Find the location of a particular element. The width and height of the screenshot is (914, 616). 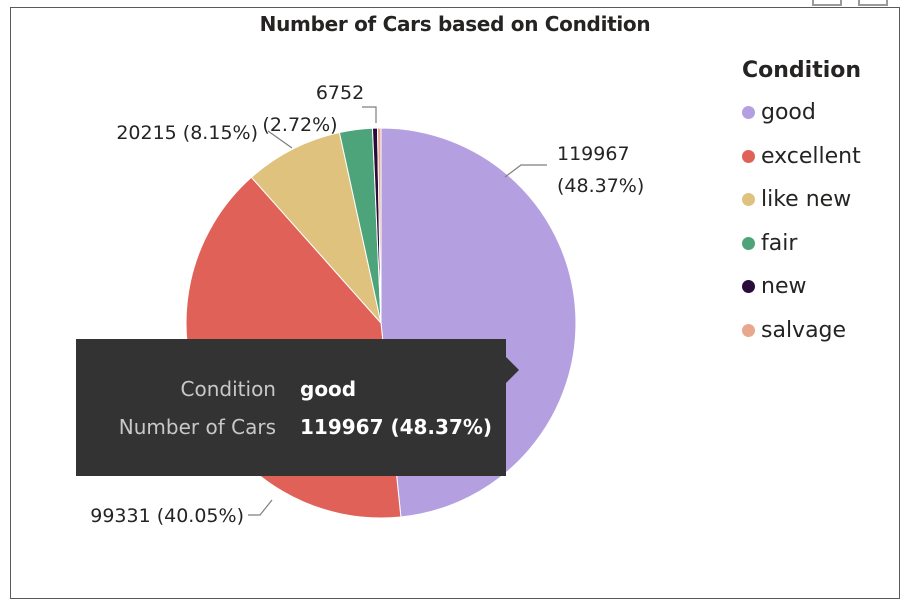

tooltip-count-value: 119967 (48.37%) is located at coordinates (396, 427).